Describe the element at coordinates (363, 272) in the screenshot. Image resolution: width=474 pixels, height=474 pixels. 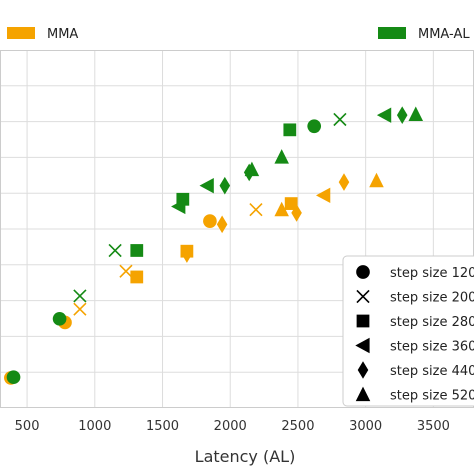
I see `legend-marker-circle` at that location.